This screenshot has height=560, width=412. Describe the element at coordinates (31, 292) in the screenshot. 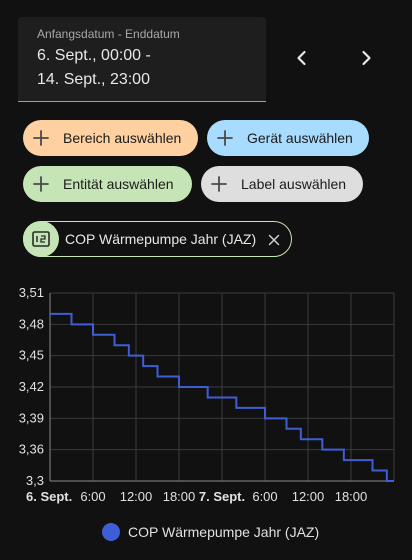

I see `y-tick-label: 3,51` at that location.